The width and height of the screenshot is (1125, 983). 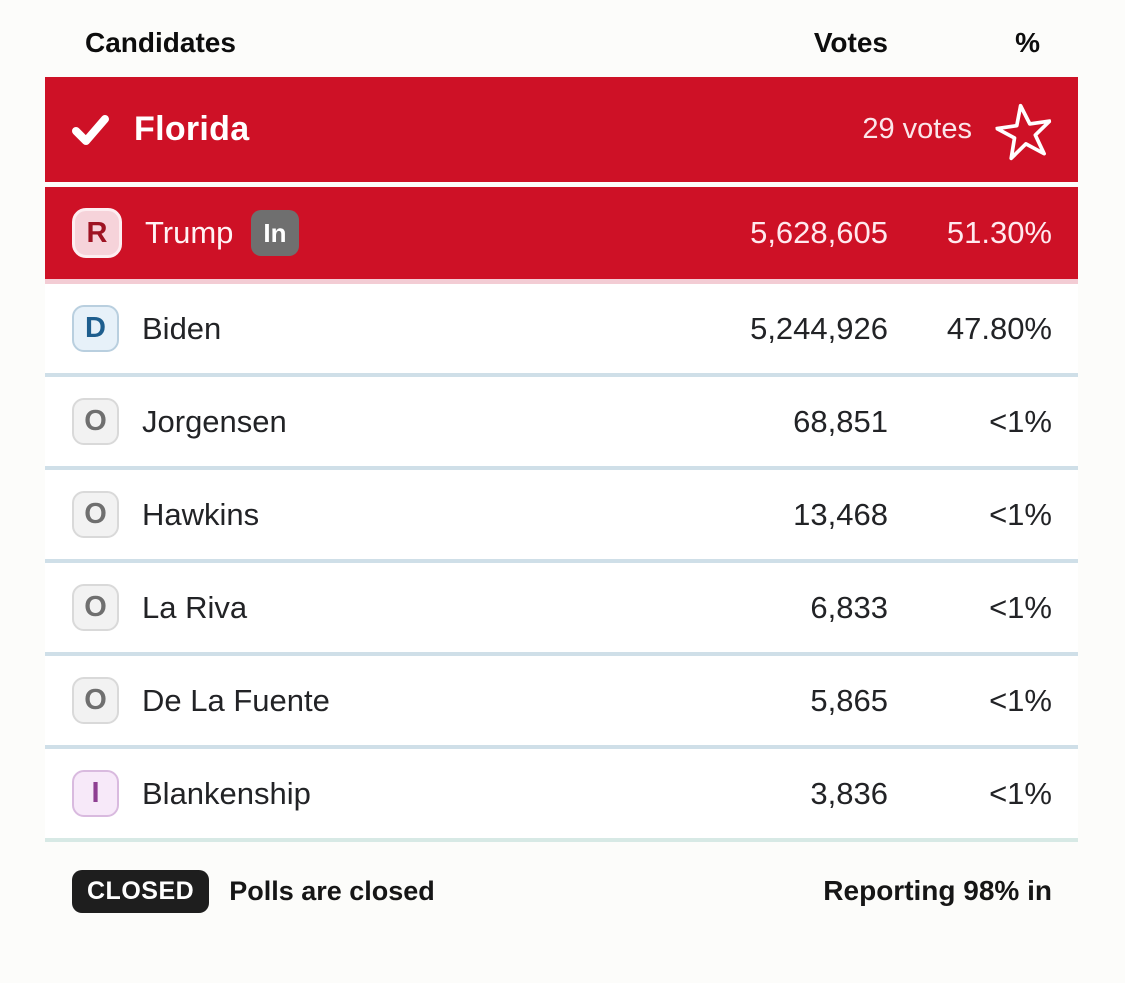 What do you see at coordinates (214, 421) in the screenshot?
I see `candidate-name: Jorgensen` at bounding box center [214, 421].